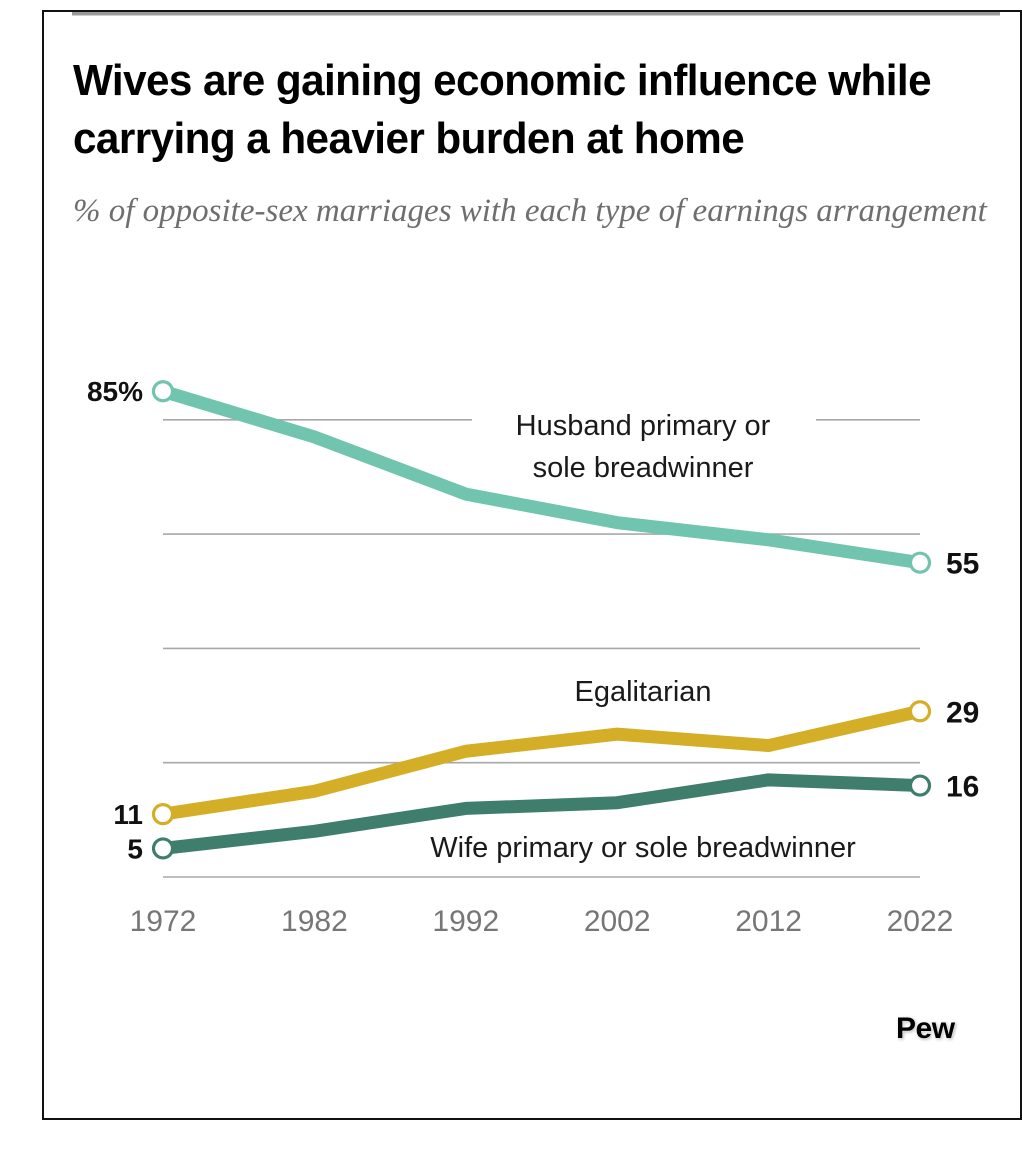 The image size is (1022, 1162). What do you see at coordinates (541, 814) in the screenshot?
I see `series-line-wife` at bounding box center [541, 814].